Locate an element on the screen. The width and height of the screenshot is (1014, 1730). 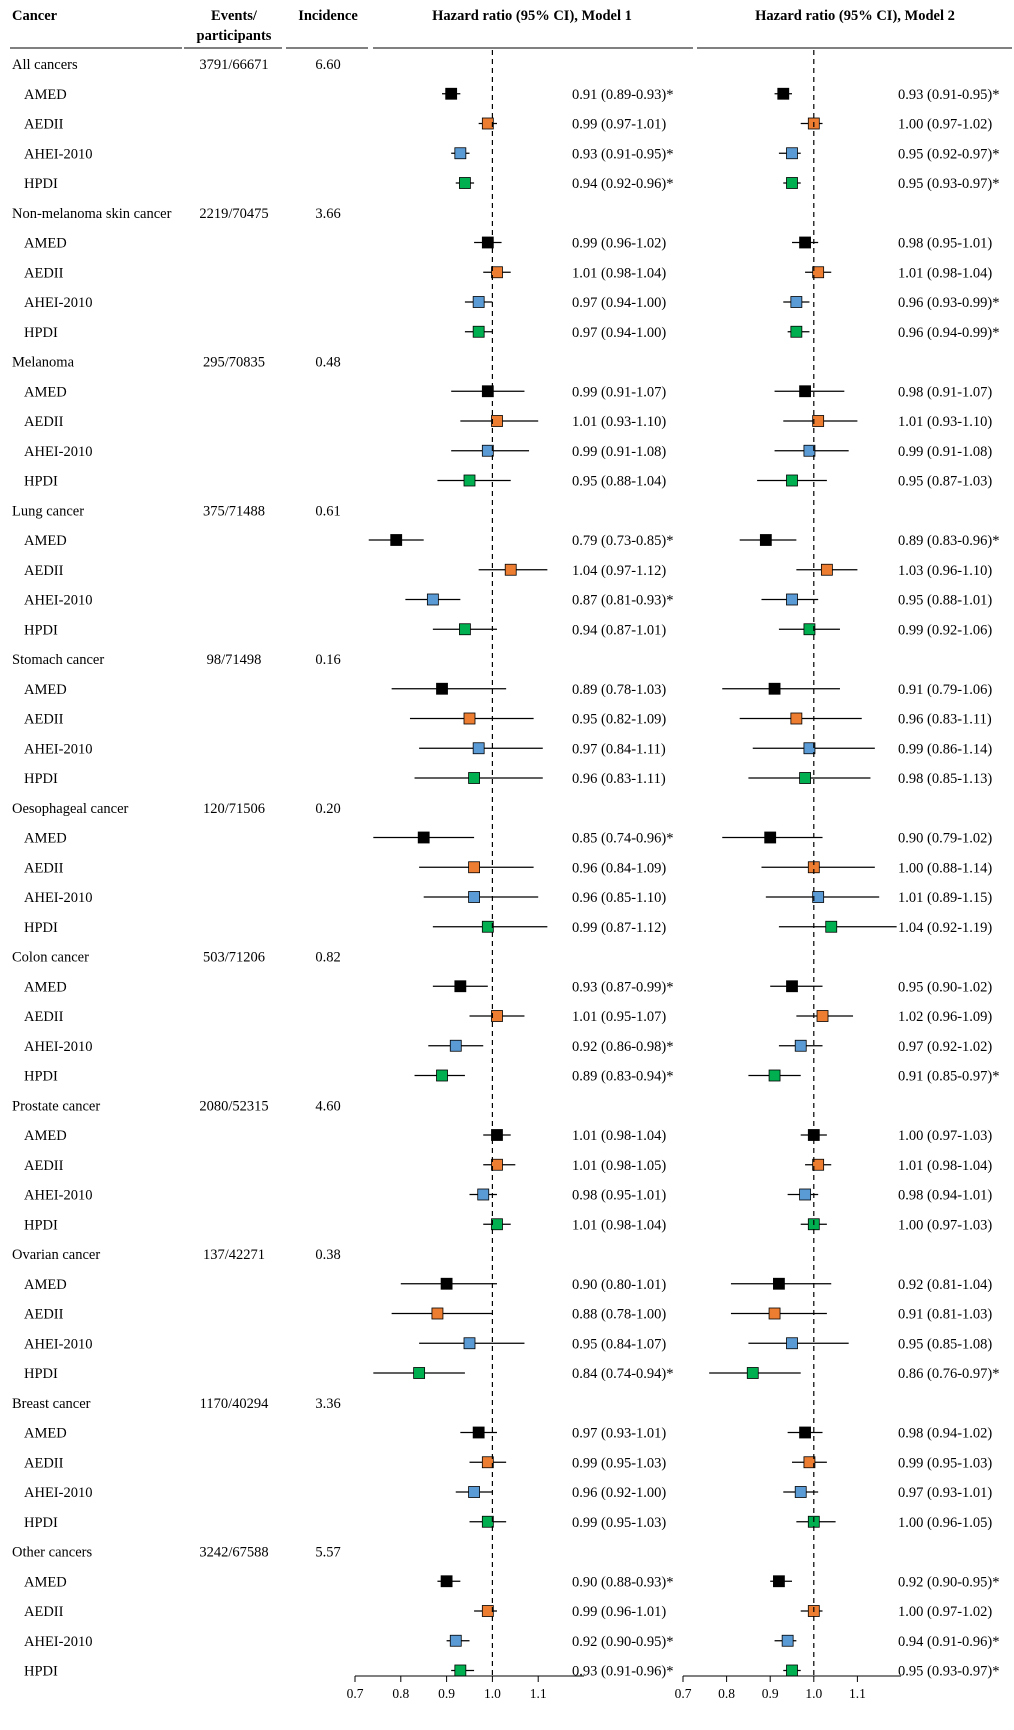
group-incidence: 0.48 is located at coordinates (327, 363).